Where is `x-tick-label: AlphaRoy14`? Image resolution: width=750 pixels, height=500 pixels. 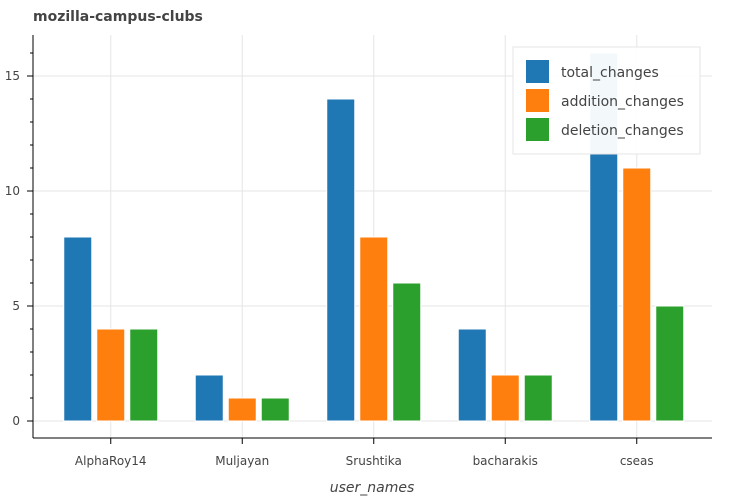 x-tick-label: AlphaRoy14 is located at coordinates (111, 461).